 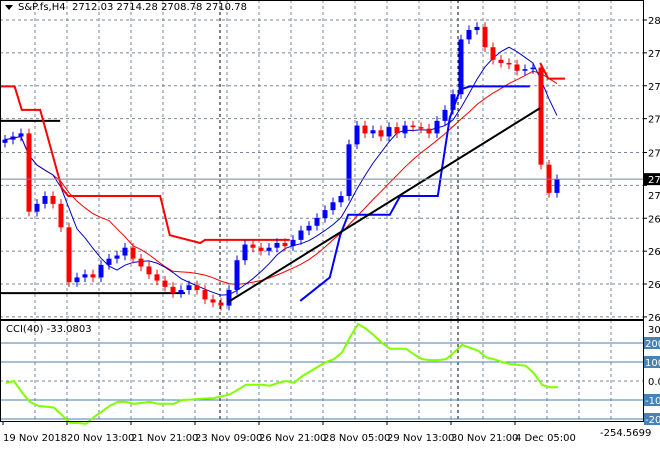 What do you see at coordinates (35, 438) in the screenshot?
I see `time-label: 19 Nov 2018` at bounding box center [35, 438].